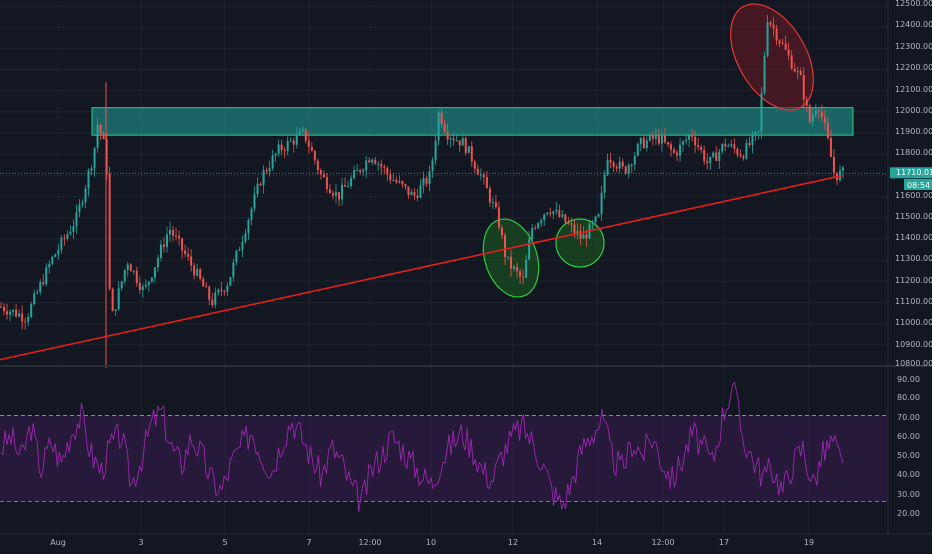 The image size is (932, 554). What do you see at coordinates (224, 542) in the screenshot?
I see `time-tick: 5` at bounding box center [224, 542].